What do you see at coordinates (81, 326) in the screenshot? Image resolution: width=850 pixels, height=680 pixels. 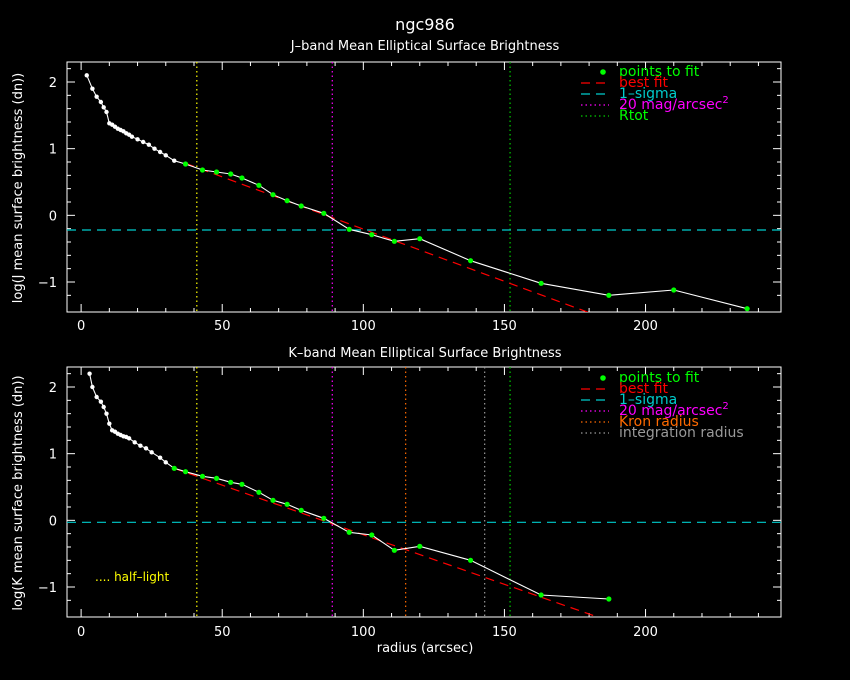 I see `j-xtick-label: 0` at bounding box center [81, 326].